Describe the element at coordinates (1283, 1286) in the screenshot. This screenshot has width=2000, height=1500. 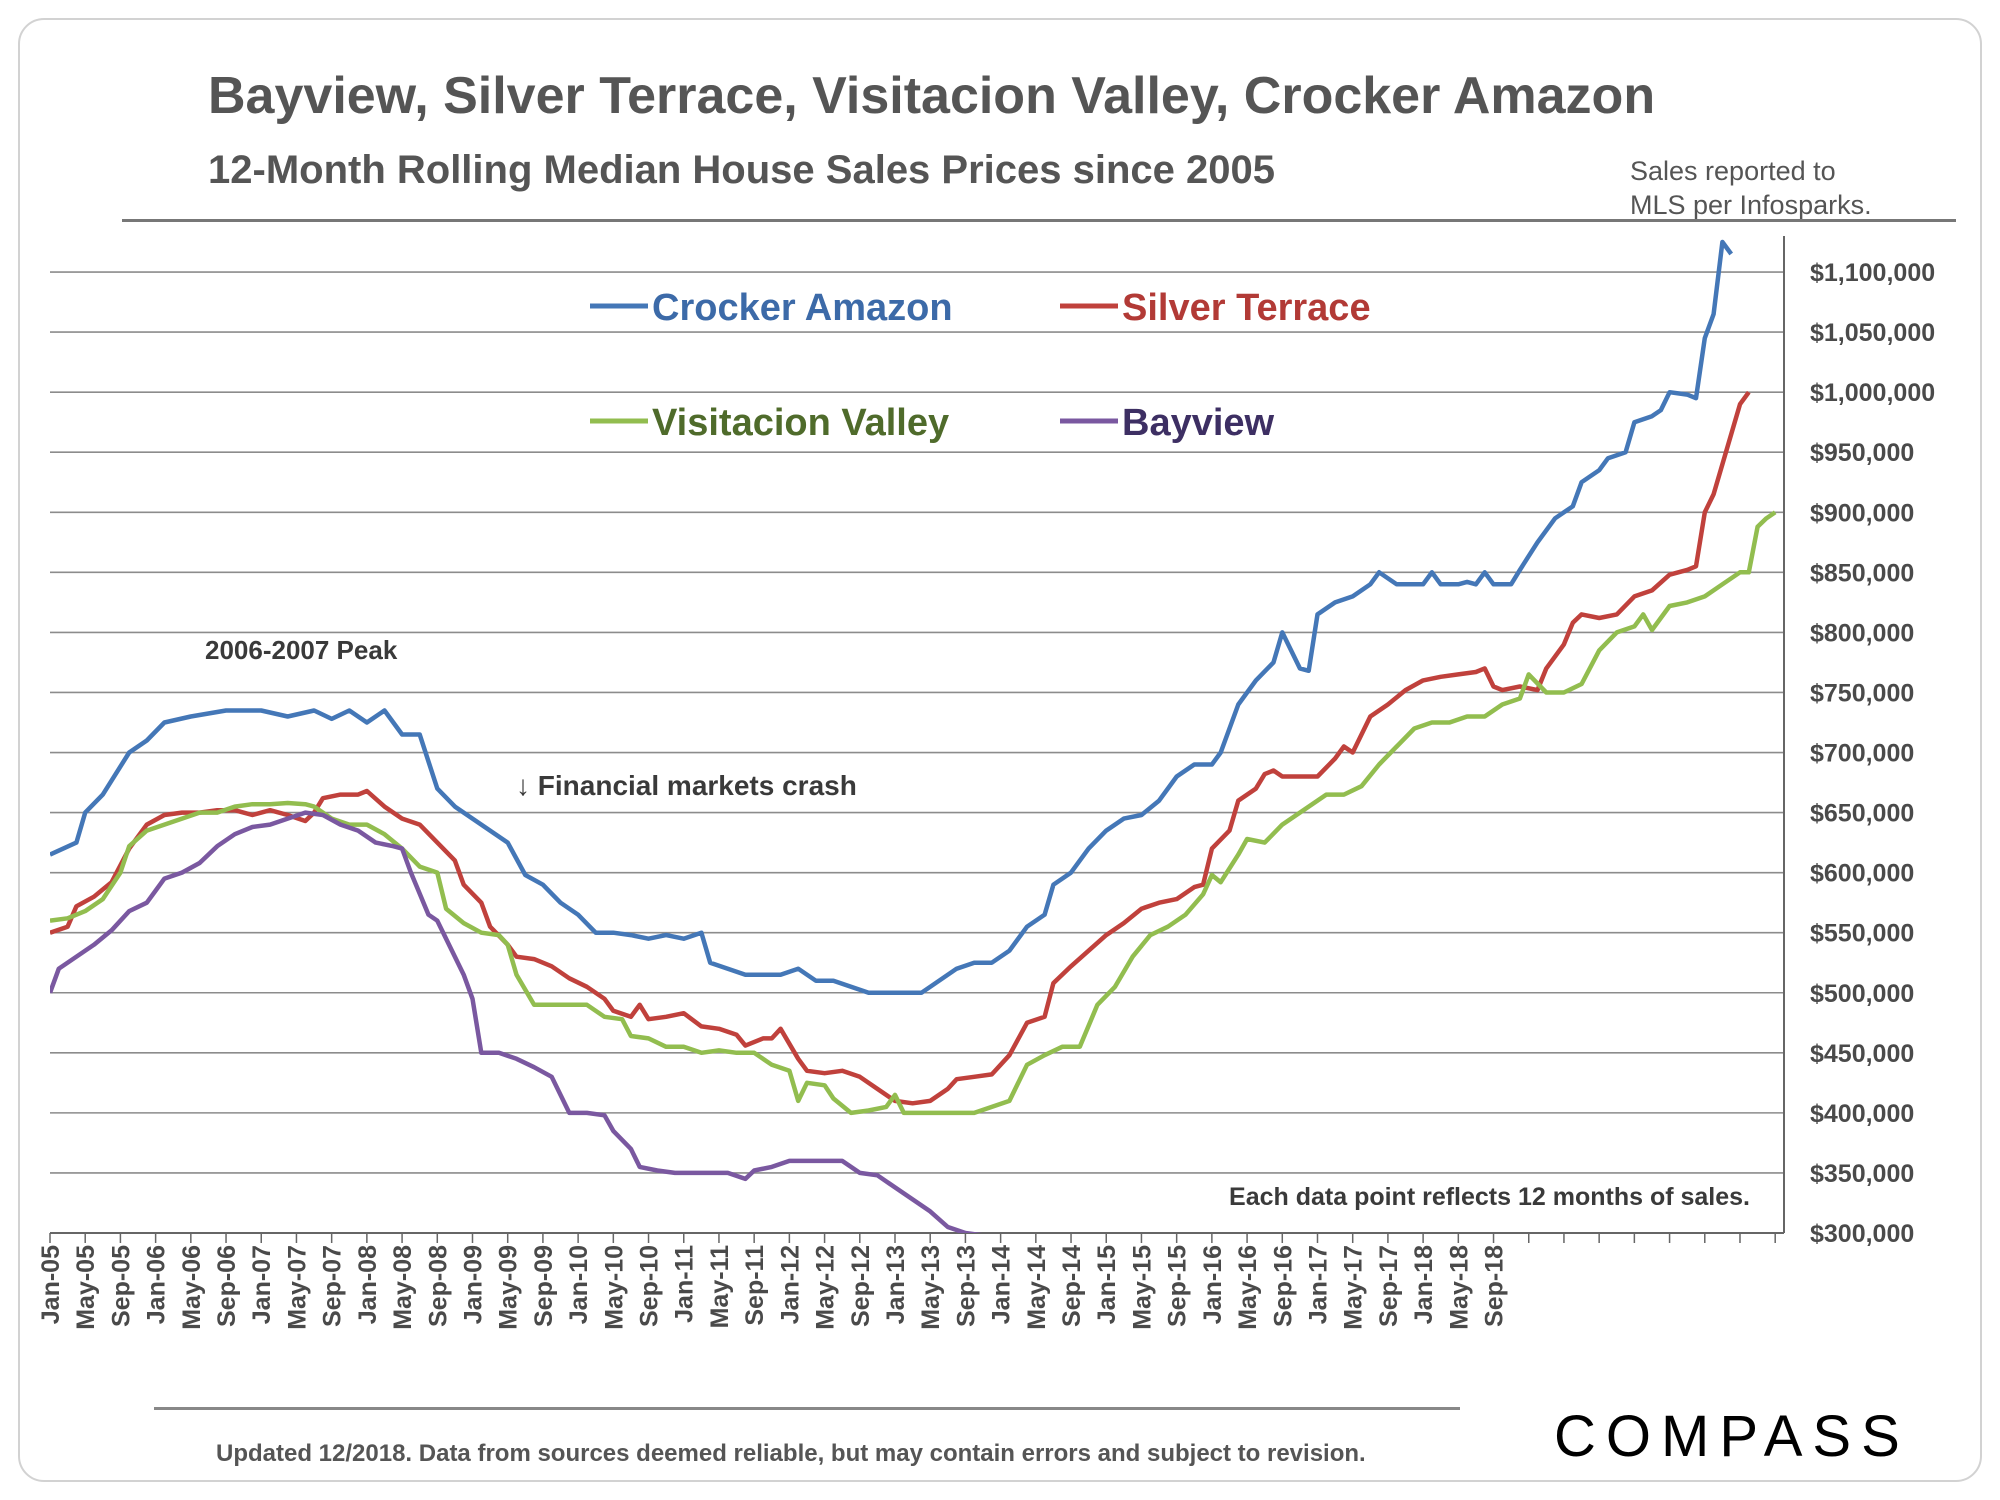
I see `x-tick-label: Sep-16` at that location.